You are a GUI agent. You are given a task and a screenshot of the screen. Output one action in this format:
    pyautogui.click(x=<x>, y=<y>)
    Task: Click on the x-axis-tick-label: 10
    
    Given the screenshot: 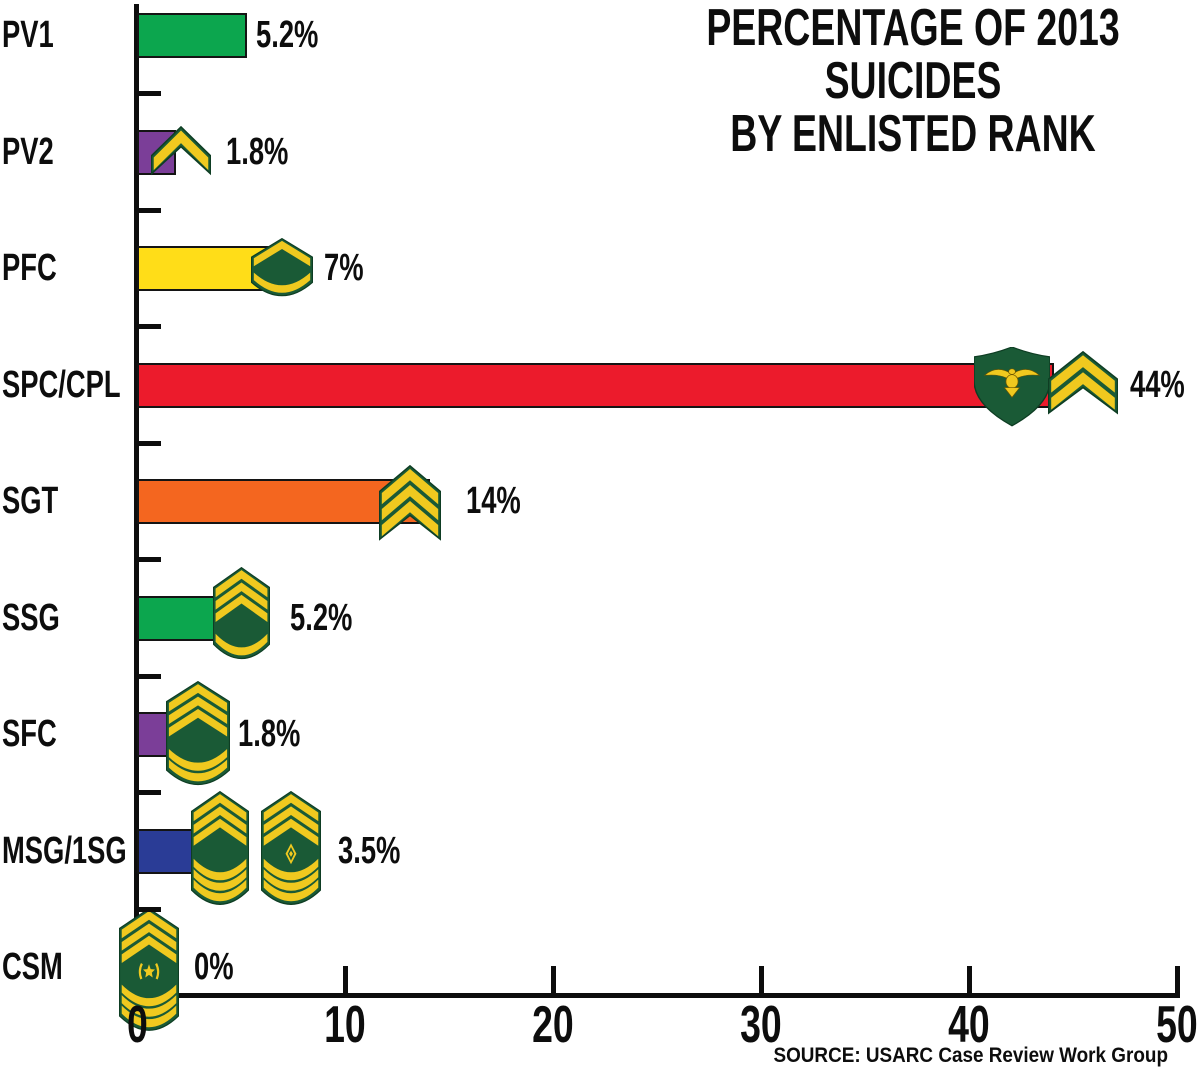 What is the action you would take?
    pyautogui.click(x=345, y=1025)
    